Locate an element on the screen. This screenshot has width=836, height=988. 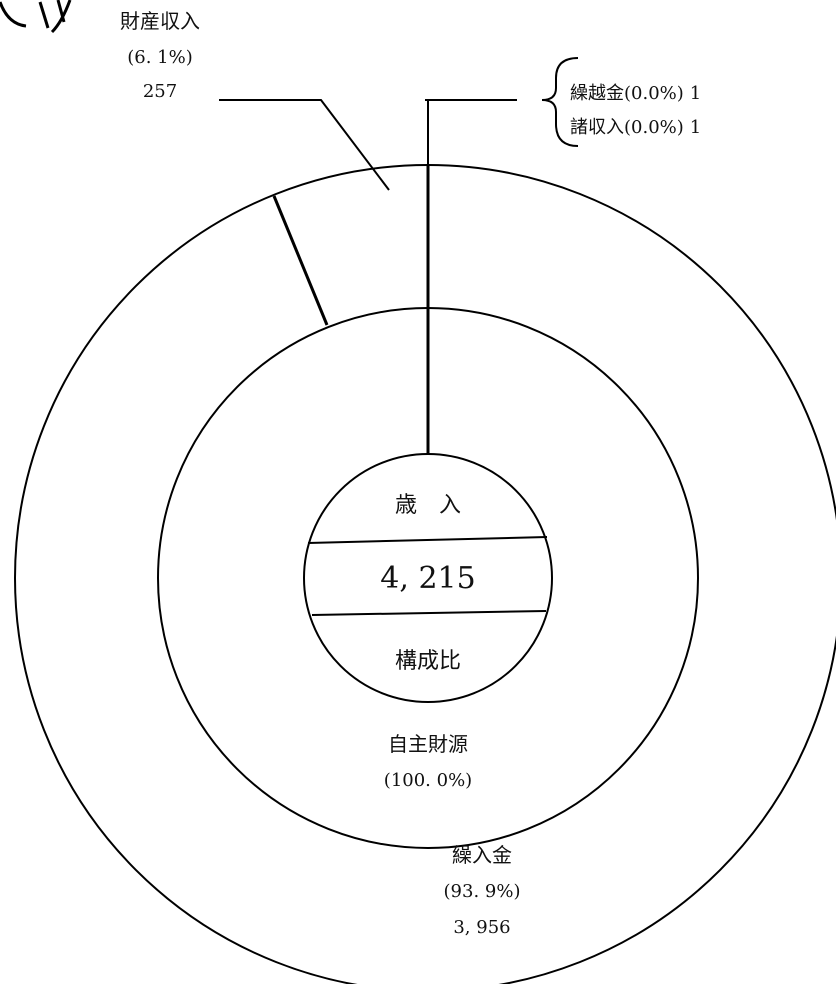
label-brace is located at coordinates (560, 102).